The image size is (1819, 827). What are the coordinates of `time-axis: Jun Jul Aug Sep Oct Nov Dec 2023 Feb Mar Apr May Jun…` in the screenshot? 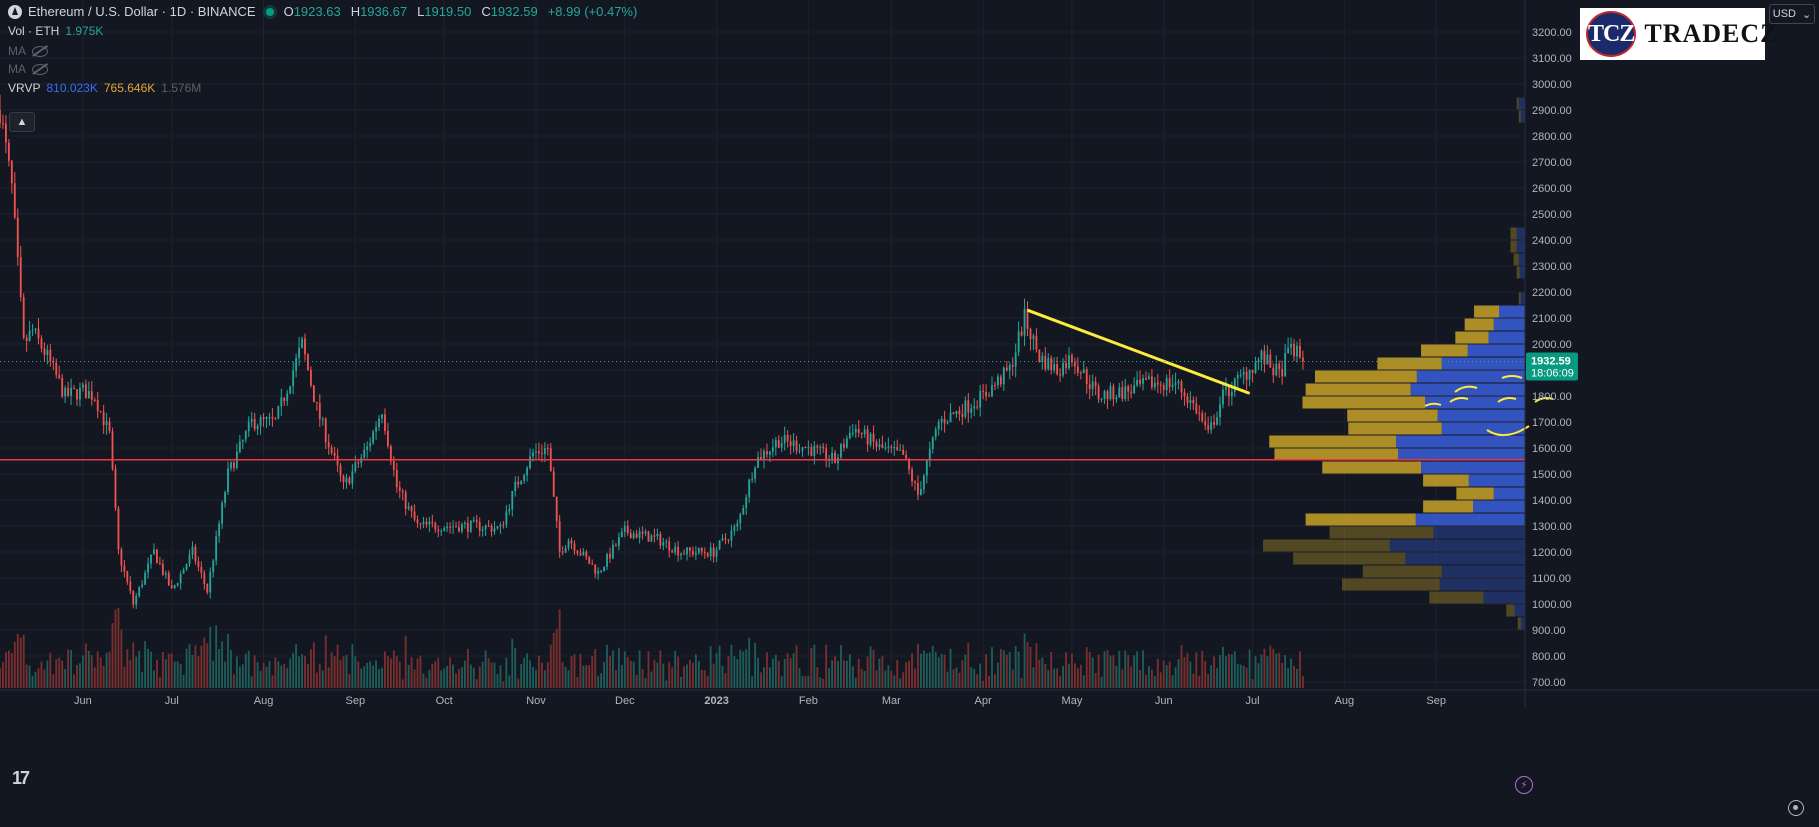 It's located at (909, 698).